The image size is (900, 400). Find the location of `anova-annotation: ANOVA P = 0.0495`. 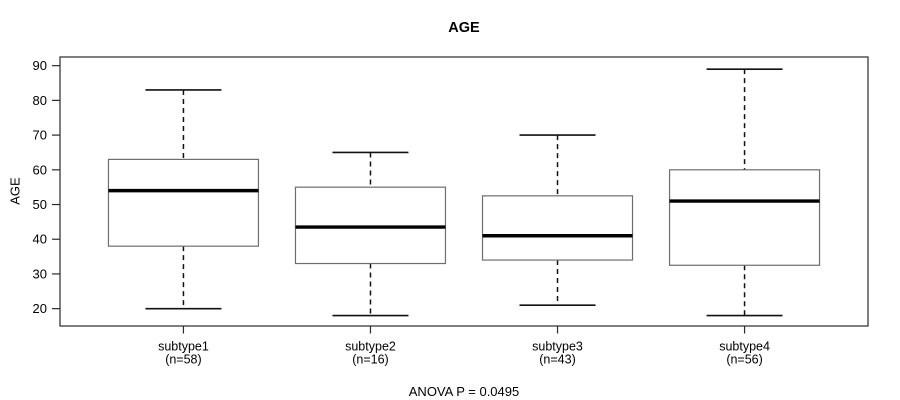

anova-annotation: ANOVA P = 0.0495 is located at coordinates (464, 391).